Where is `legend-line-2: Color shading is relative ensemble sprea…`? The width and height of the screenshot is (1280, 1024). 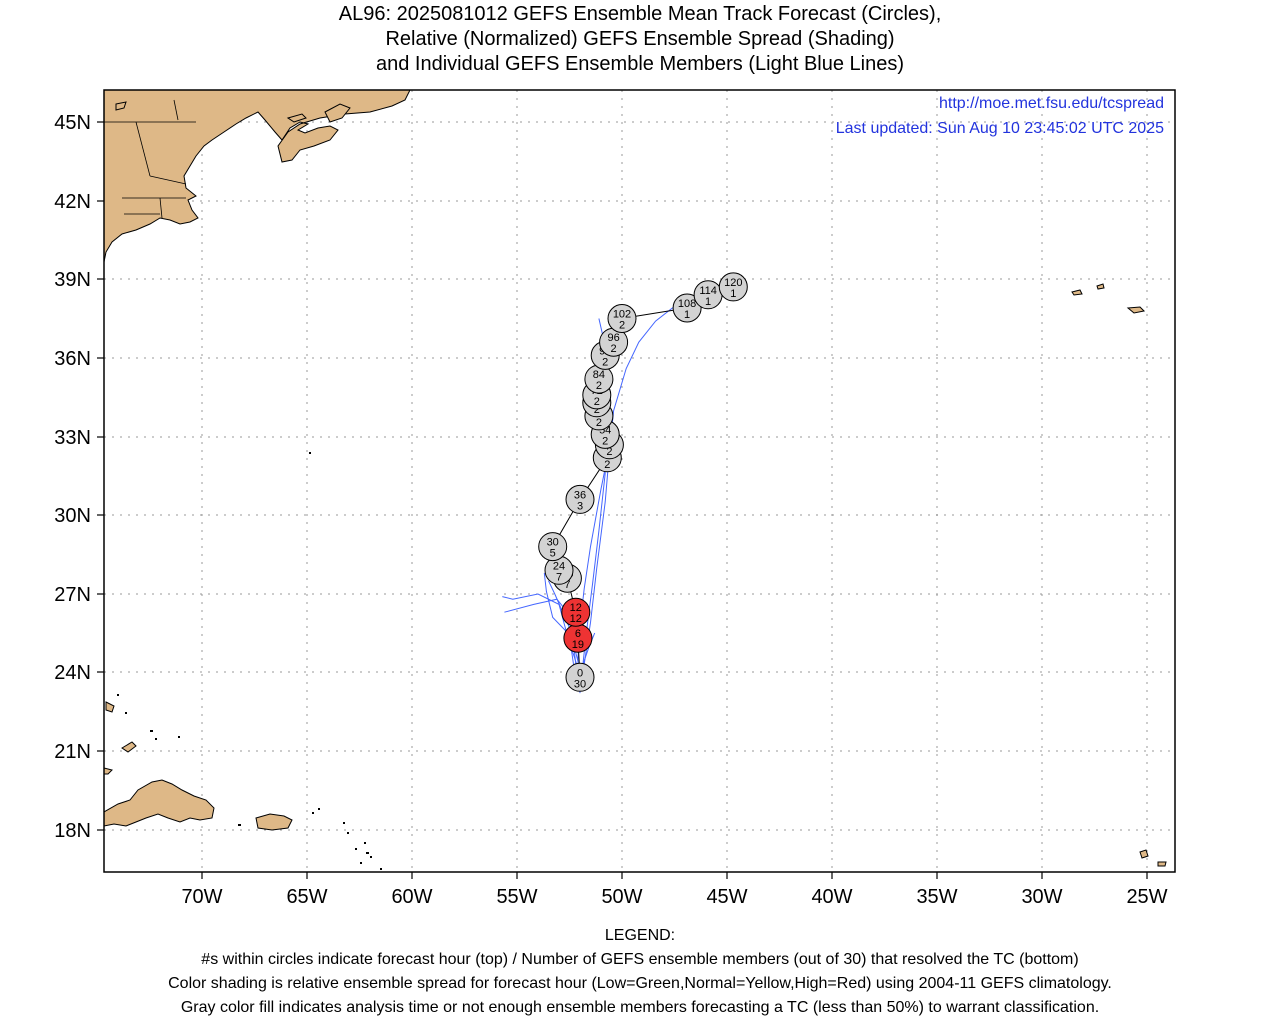
legend-line-2: Color shading is relative ensemble sprea… is located at coordinates (640, 983).